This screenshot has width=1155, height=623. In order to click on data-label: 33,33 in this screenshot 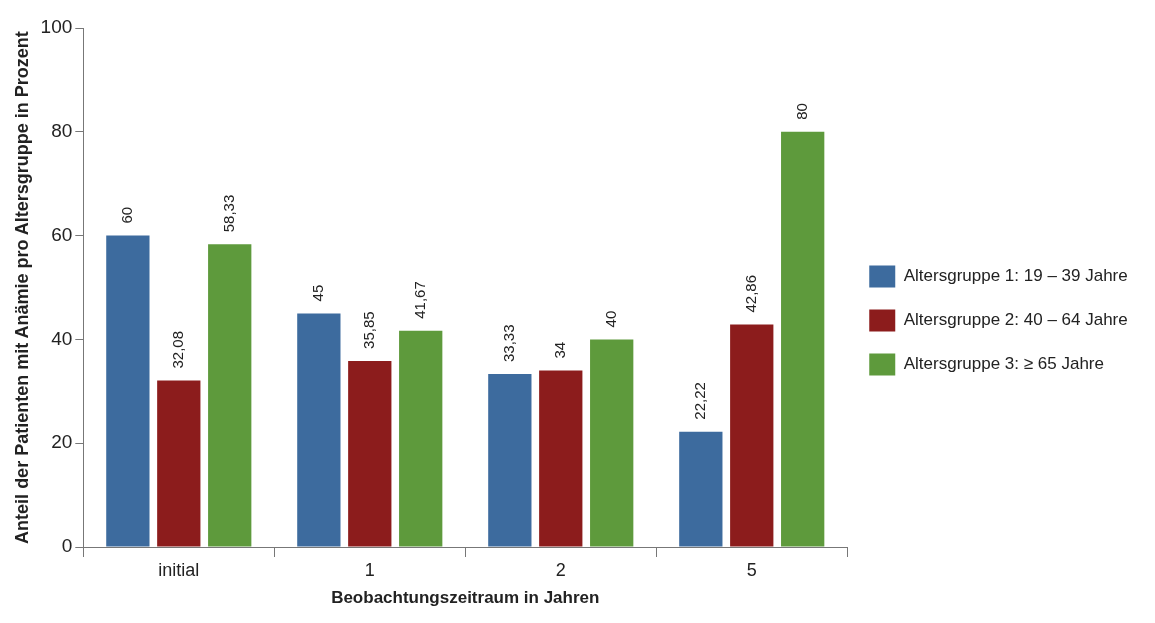, I will do `click(508, 343)`.